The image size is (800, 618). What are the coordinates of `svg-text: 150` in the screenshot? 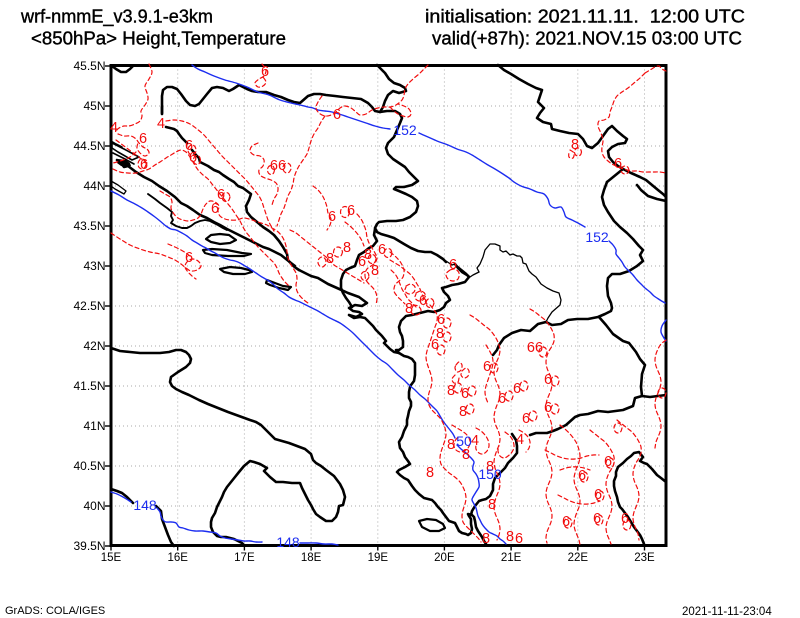 It's located at (490, 474).